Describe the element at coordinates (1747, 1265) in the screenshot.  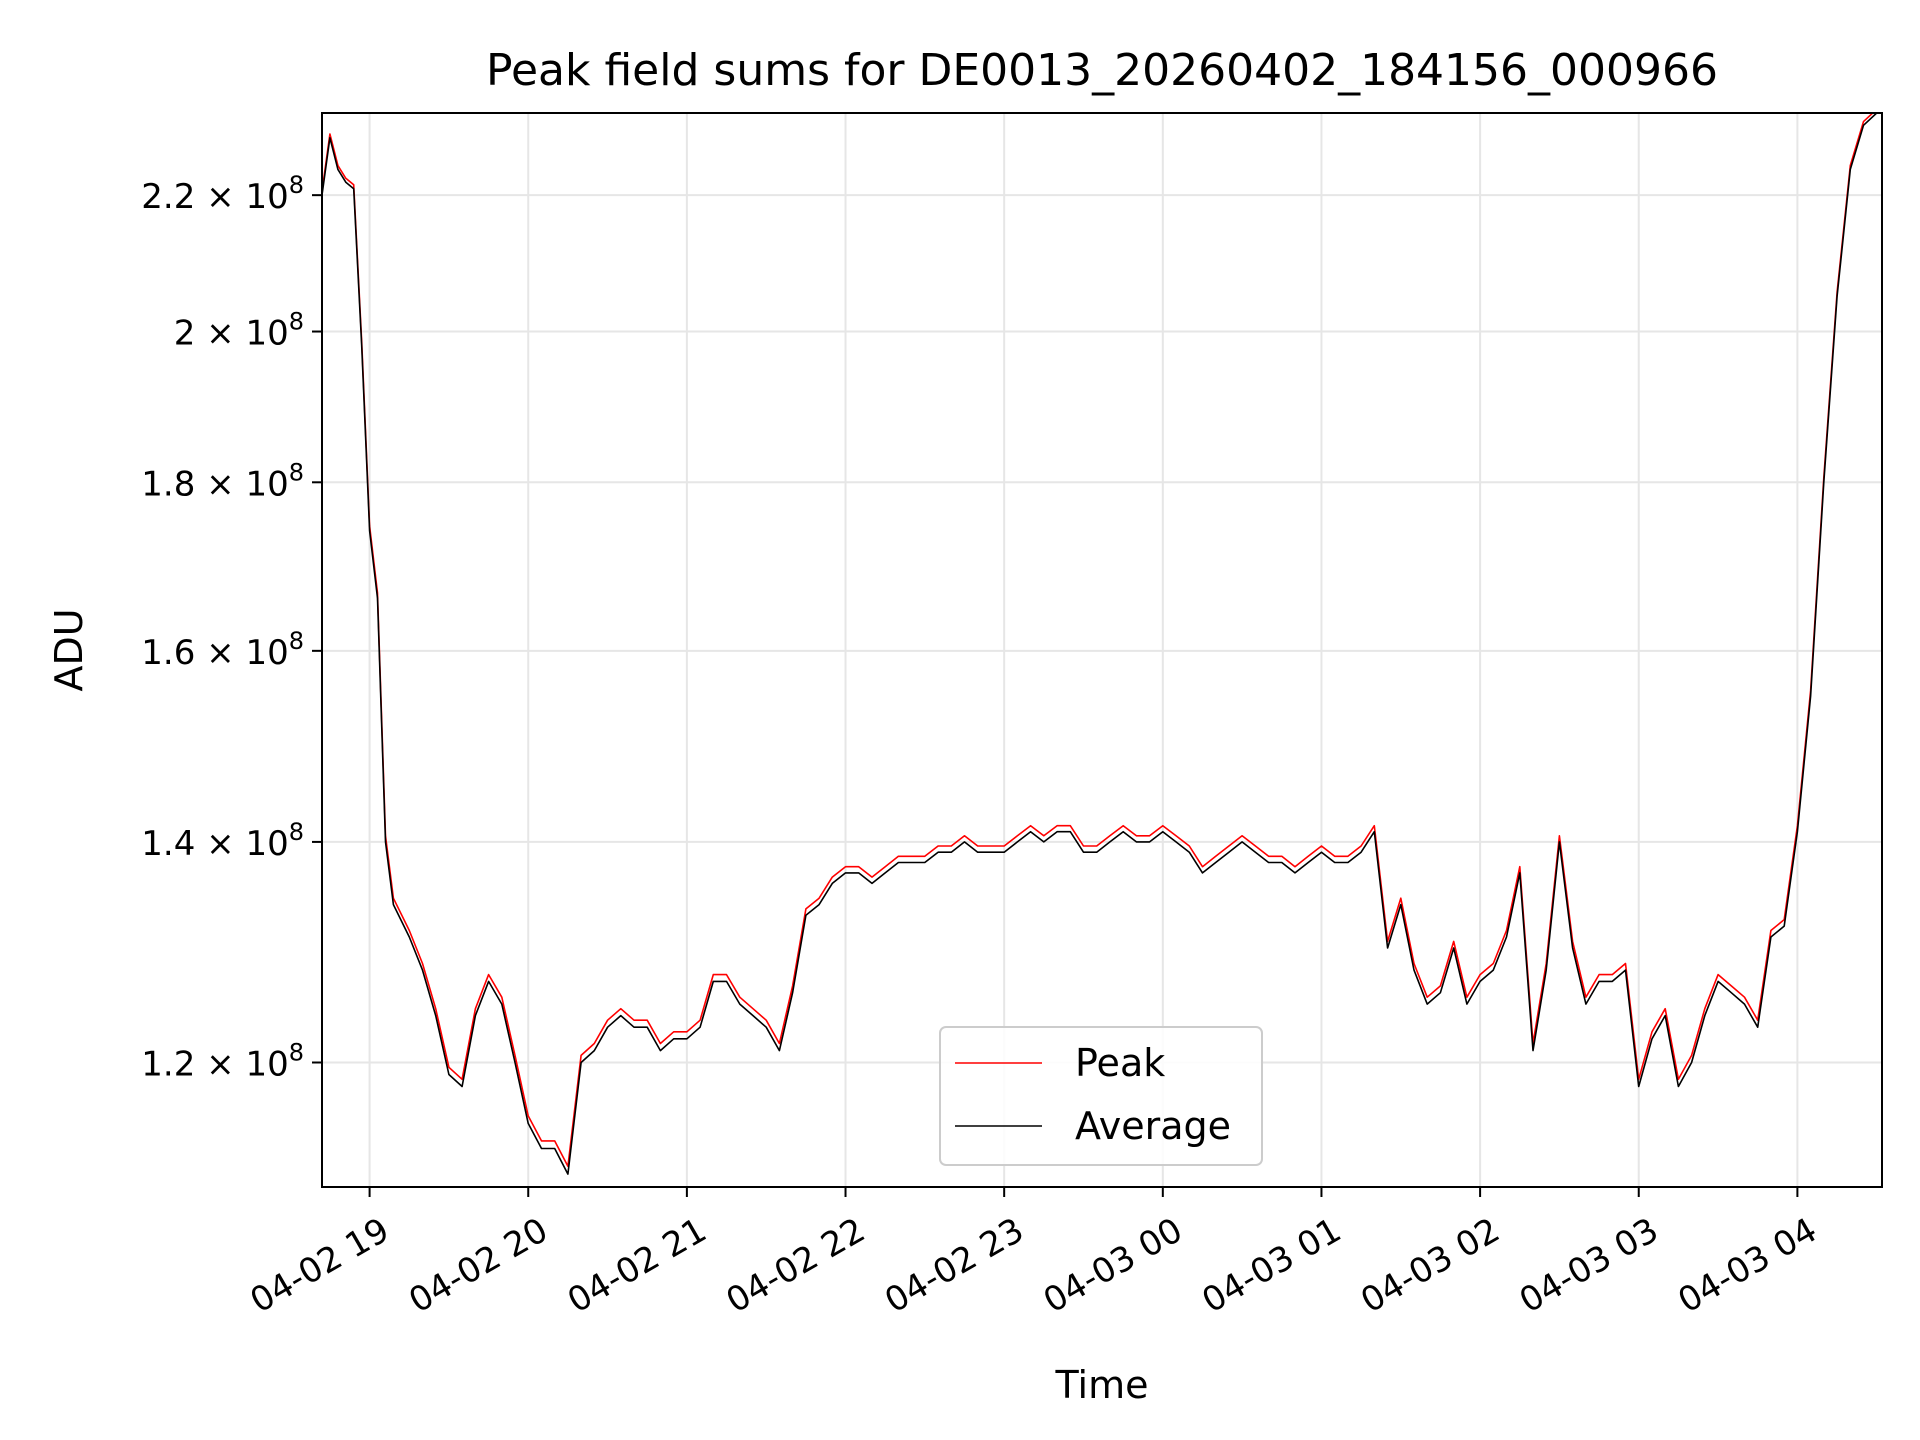
I see `x-tick-label: 04-03 04` at that location.